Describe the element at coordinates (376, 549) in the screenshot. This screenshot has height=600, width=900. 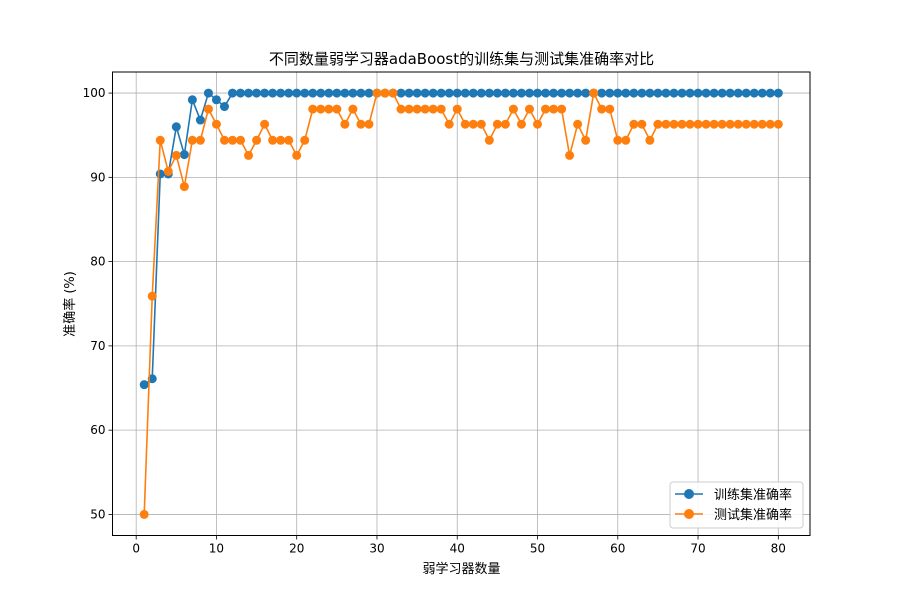
I see `x-tick-label: 30` at that location.